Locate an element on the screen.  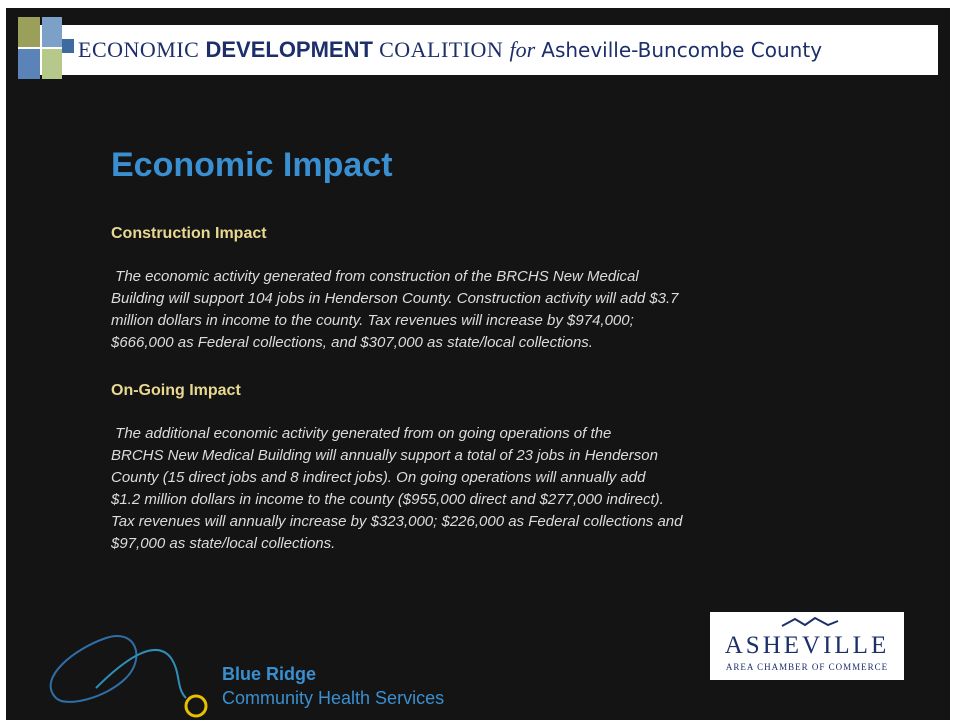
brchs-logo-swirl is located at coordinates (128, 676).